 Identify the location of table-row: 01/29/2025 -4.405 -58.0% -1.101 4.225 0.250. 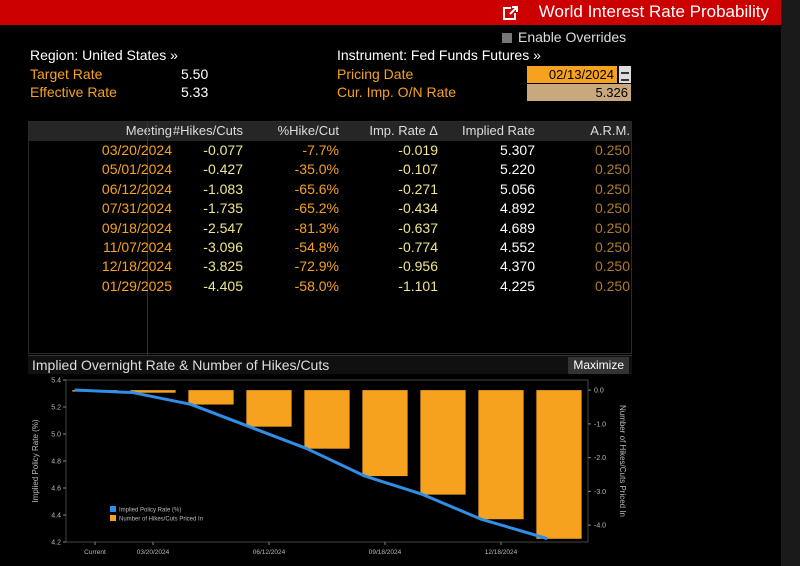
(330, 286).